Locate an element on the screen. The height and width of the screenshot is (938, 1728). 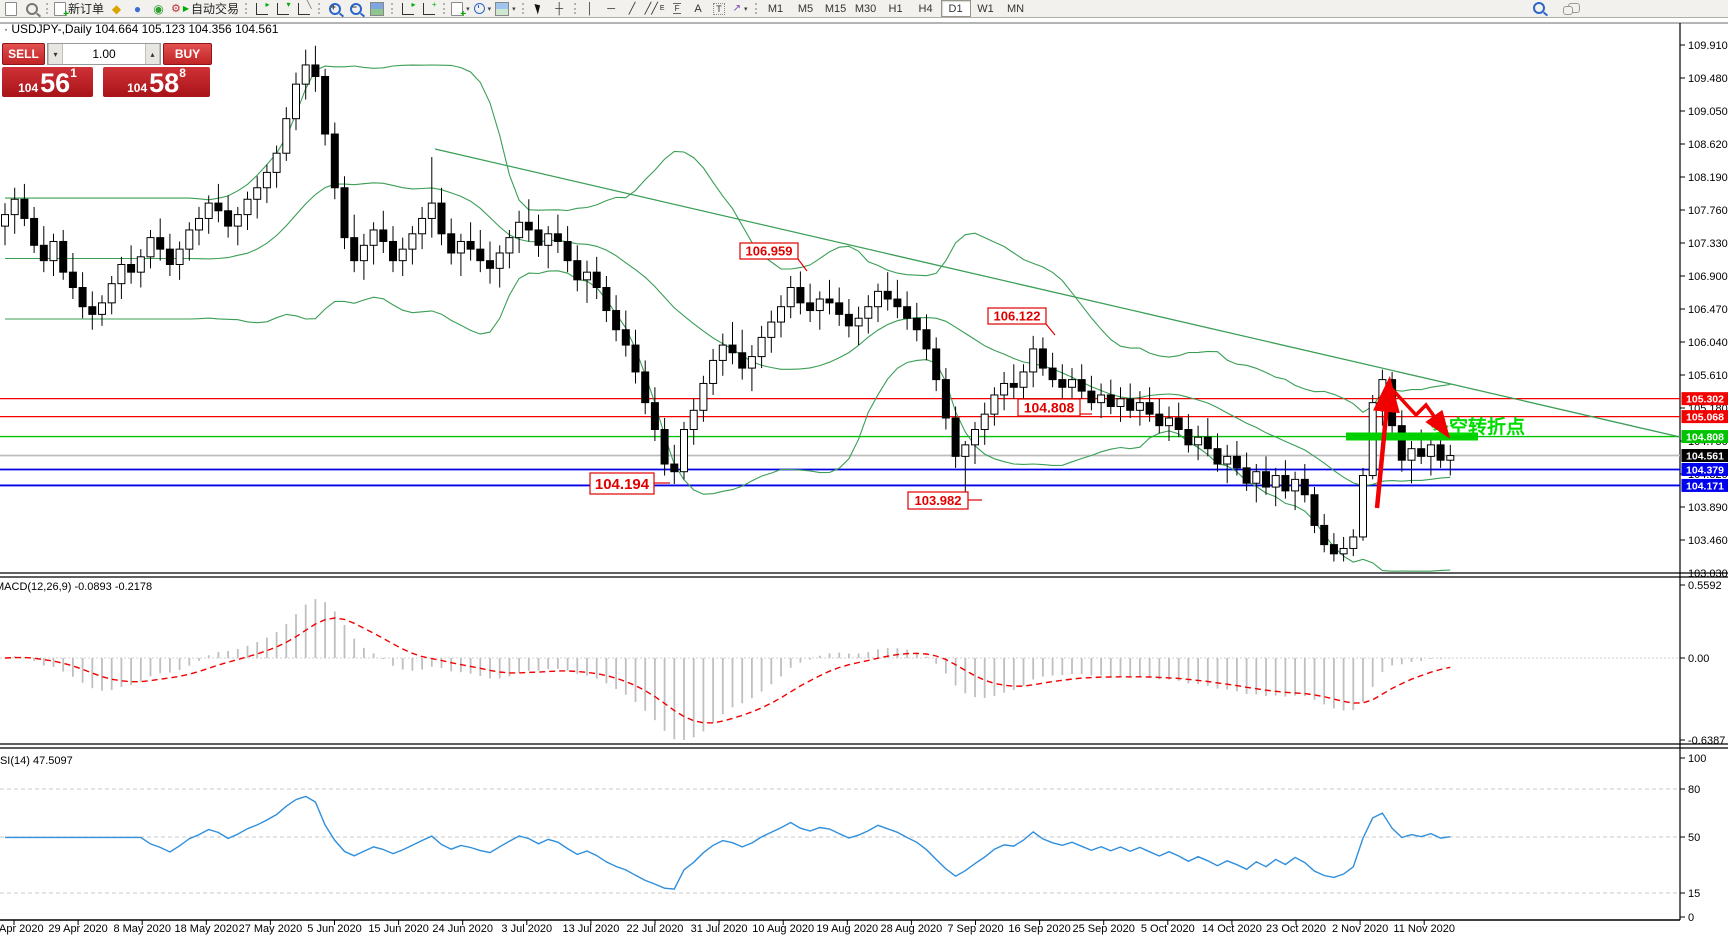
search-icon is located at coordinates (1538, 8).